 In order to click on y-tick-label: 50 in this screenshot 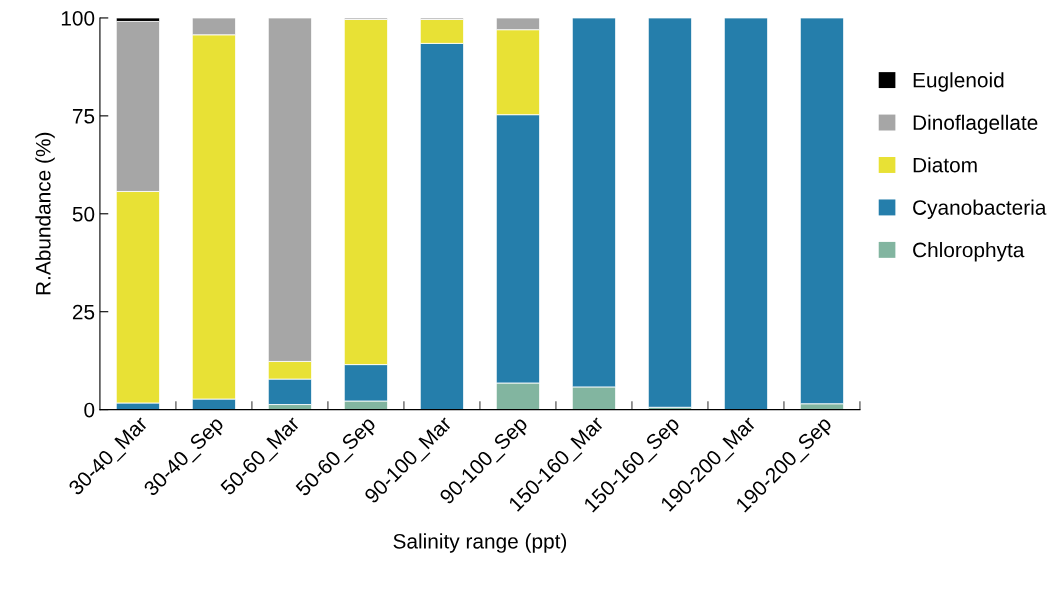, I will do `click(83, 214)`.